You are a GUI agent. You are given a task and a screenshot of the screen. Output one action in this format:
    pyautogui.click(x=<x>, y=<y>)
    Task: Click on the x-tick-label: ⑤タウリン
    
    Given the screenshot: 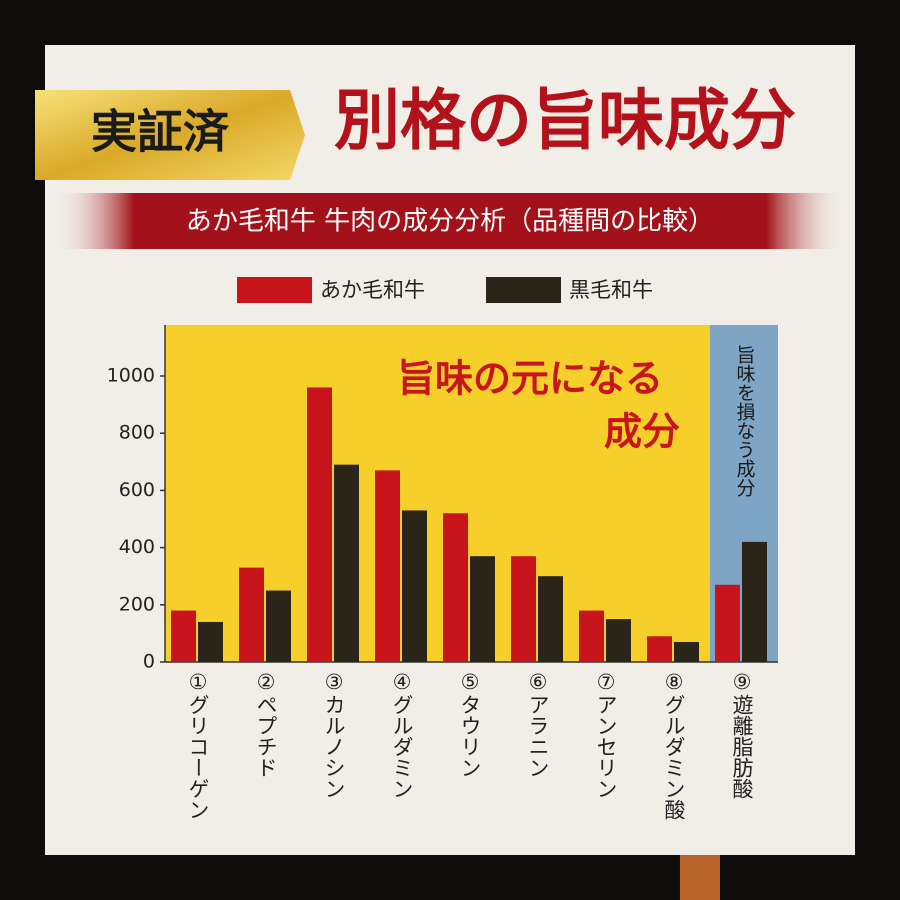 What is the action you would take?
    pyautogui.click(x=470, y=724)
    